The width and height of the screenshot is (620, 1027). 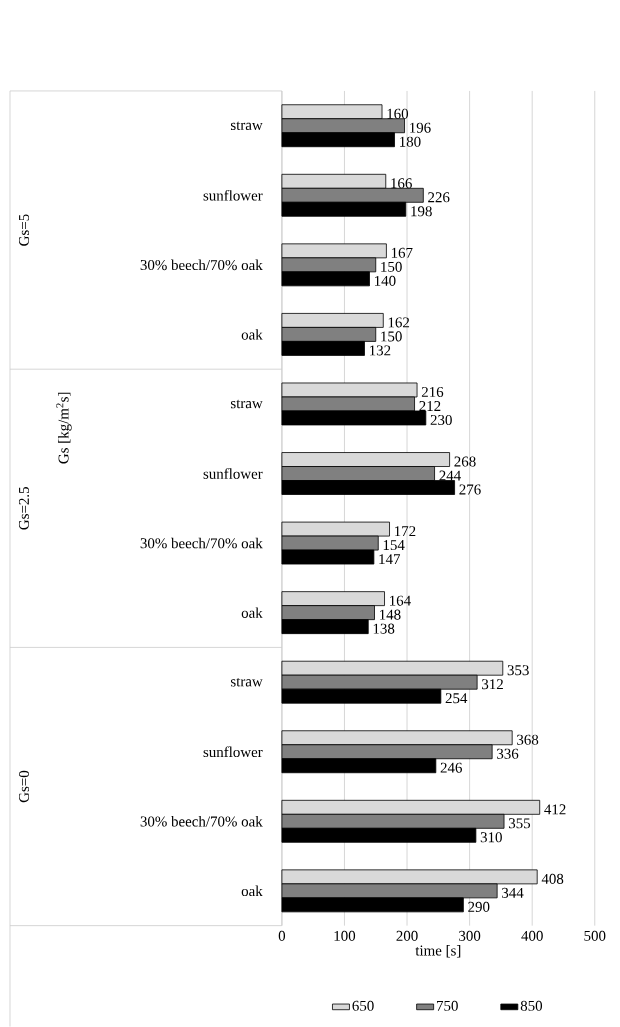 I want to click on x-tick-label: 400, so click(x=532, y=935).